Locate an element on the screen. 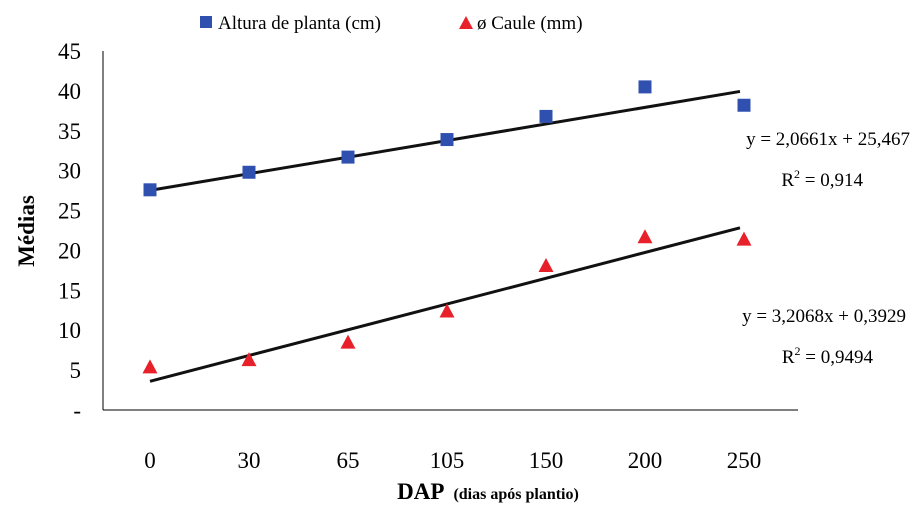  x-tick-label: 150 is located at coordinates (546, 460).